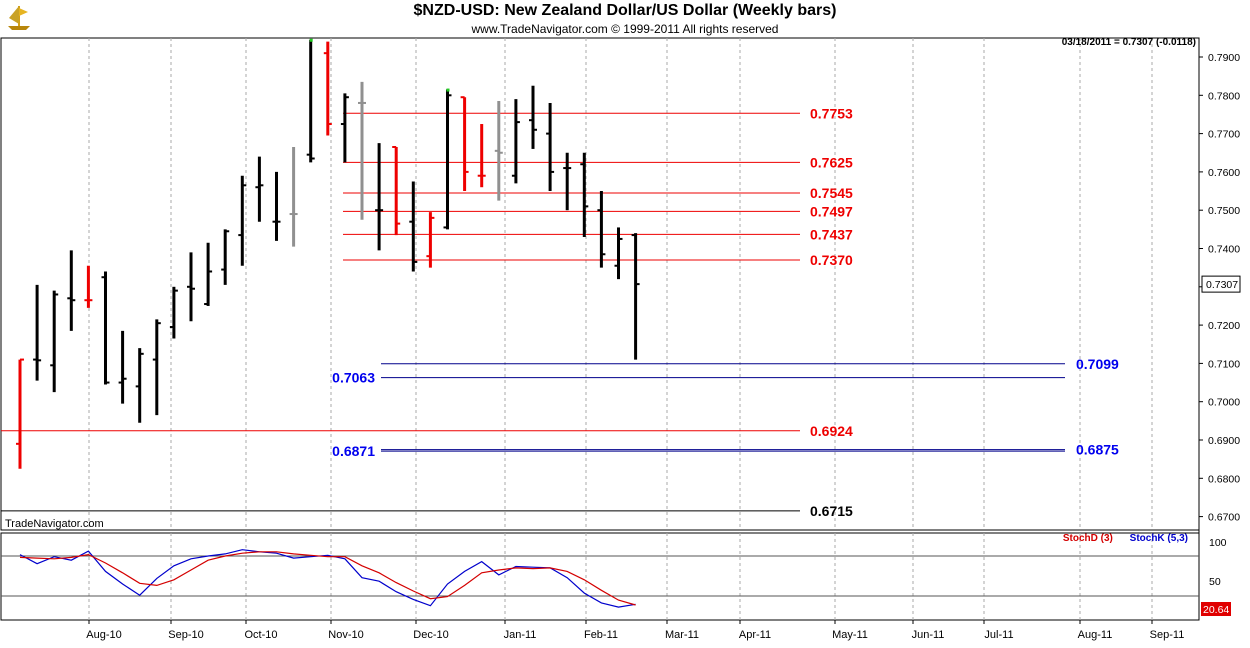 This screenshot has height=648, width=1250. Describe the element at coordinates (19, 18) in the screenshot. I see `trade-navigator-logo-icon` at that location.